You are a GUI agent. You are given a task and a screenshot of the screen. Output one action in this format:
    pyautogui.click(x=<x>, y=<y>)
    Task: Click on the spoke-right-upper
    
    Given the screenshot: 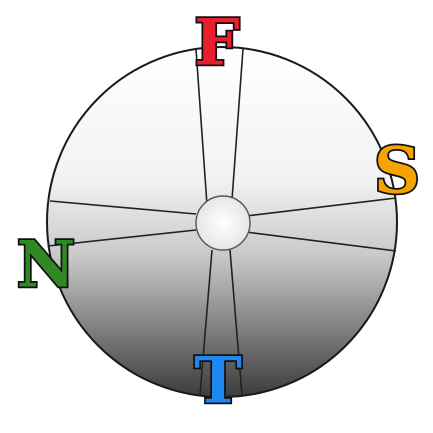 What is the action you would take?
    pyautogui.click(x=321, y=207)
    